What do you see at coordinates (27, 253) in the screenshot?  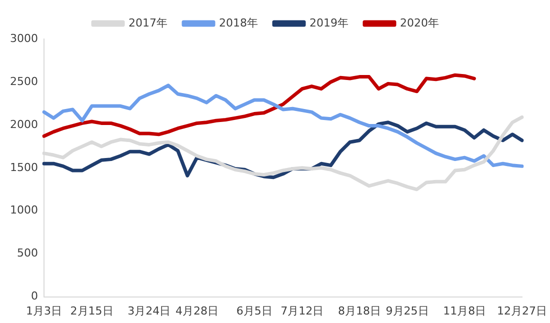 I see `y-tick-label: 500` at bounding box center [27, 253].